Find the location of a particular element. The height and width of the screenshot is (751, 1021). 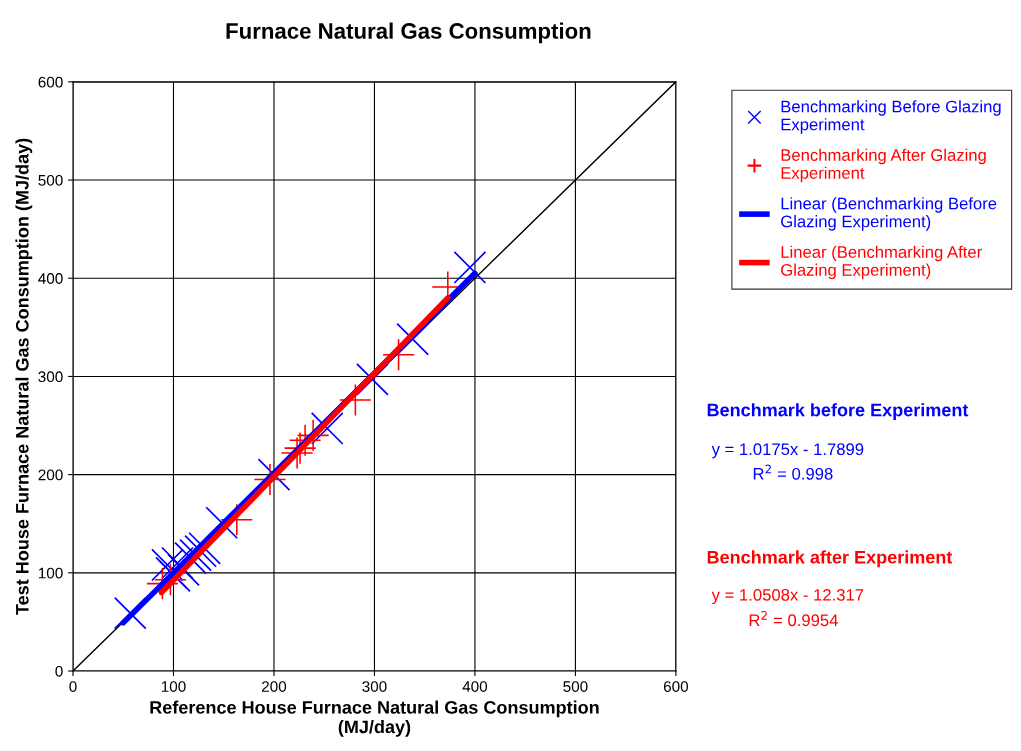

x-tick-label: 200 is located at coordinates (274, 686).